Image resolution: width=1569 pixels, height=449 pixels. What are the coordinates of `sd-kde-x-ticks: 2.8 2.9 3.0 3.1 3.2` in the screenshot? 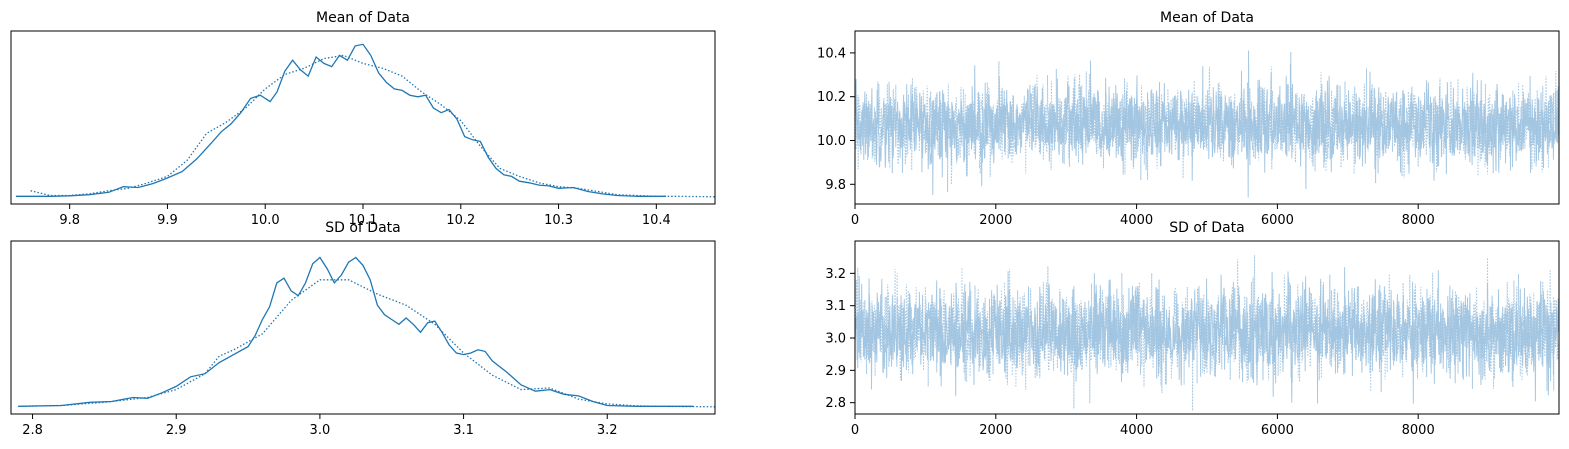 It's located at (320, 426).